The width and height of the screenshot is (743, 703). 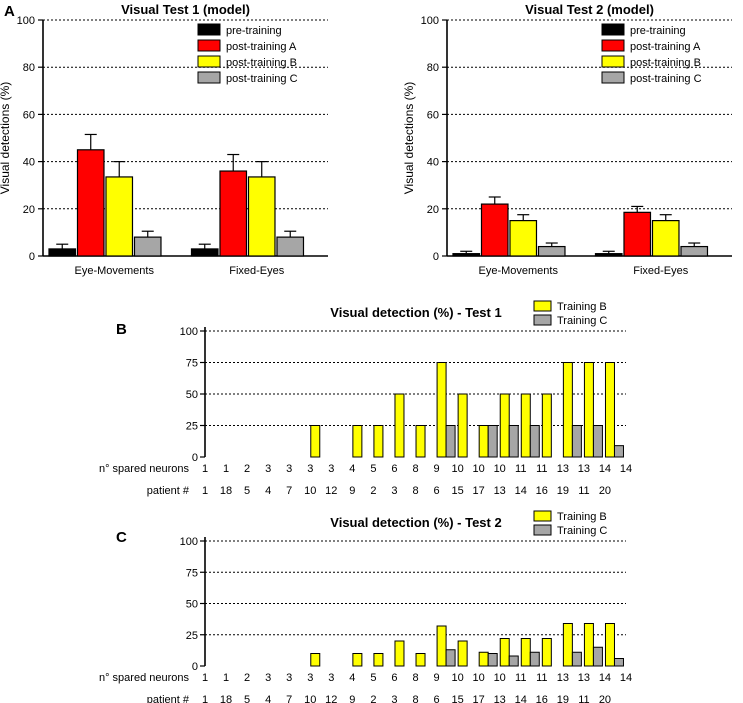 I want to click on spared-neurons-label: 5, so click(x=373, y=469).